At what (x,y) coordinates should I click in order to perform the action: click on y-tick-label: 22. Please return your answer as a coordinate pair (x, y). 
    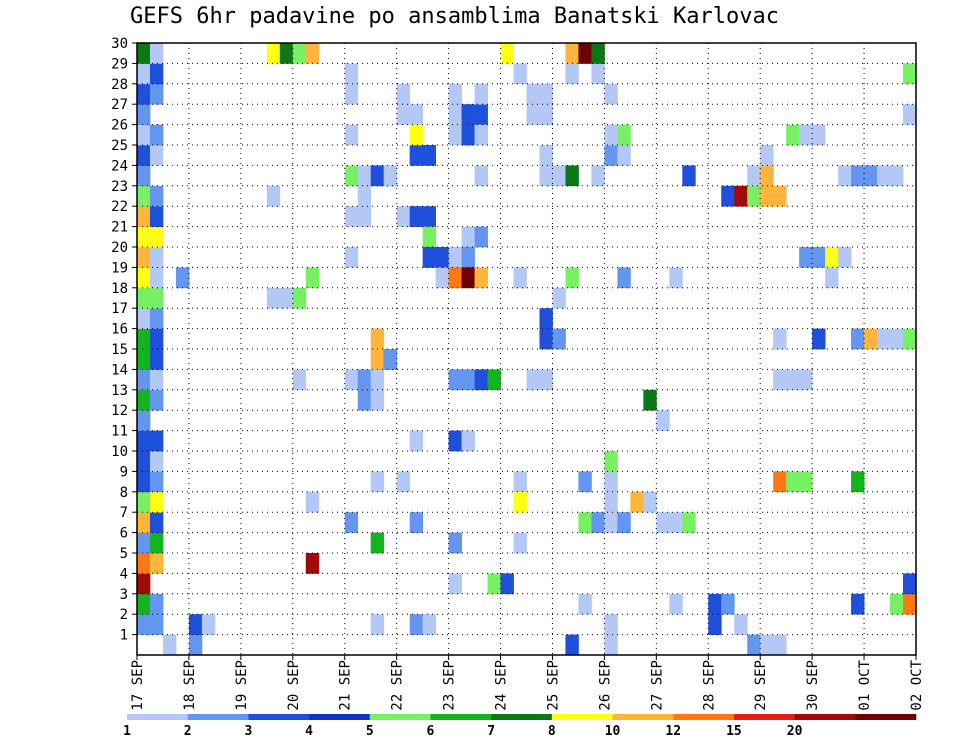
    Looking at the image, I should click on (119, 207).